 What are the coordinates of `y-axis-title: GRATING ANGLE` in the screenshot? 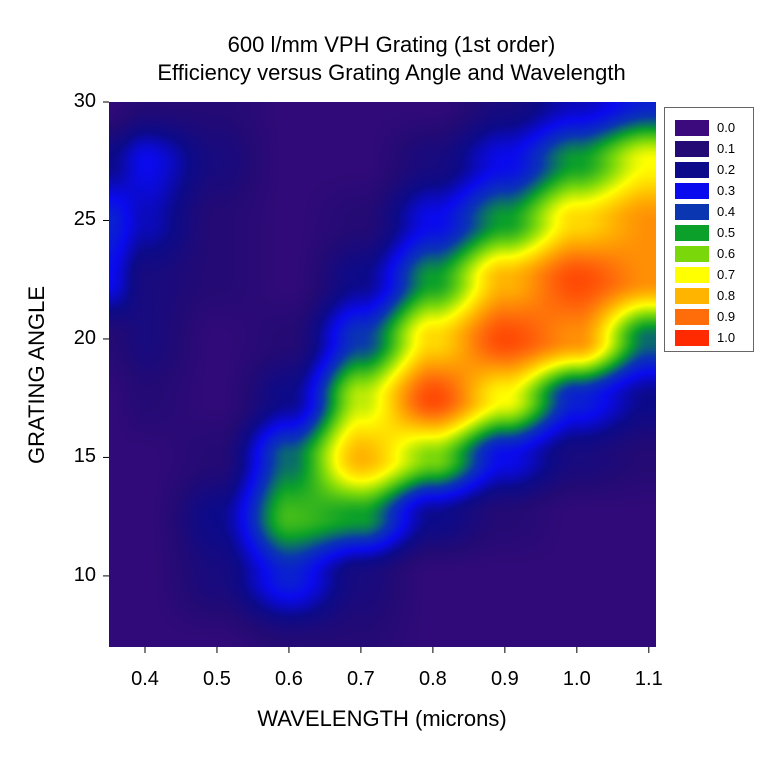 It's located at (36, 375).